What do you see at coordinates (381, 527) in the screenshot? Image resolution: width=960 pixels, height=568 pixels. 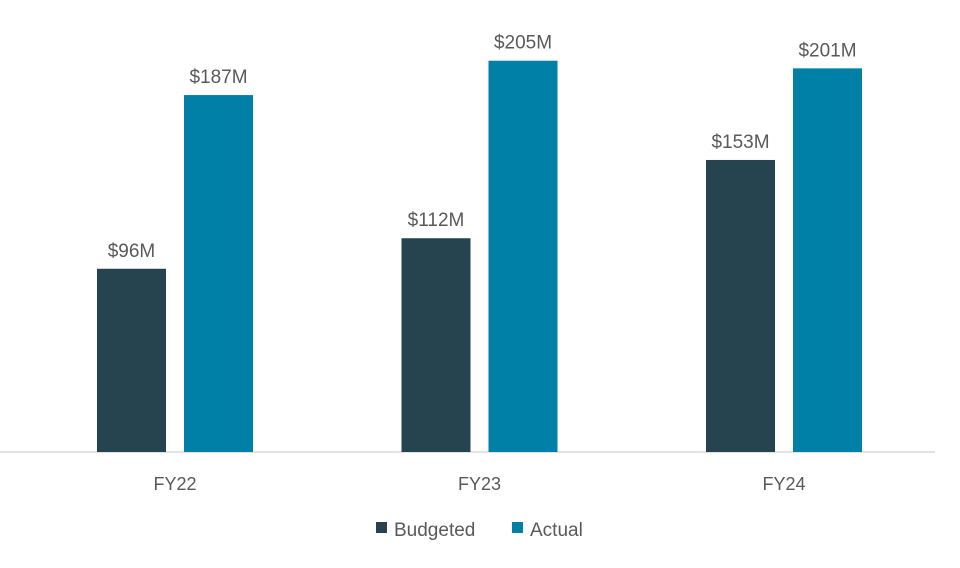 I see `legend-swatch-budgeted` at bounding box center [381, 527].